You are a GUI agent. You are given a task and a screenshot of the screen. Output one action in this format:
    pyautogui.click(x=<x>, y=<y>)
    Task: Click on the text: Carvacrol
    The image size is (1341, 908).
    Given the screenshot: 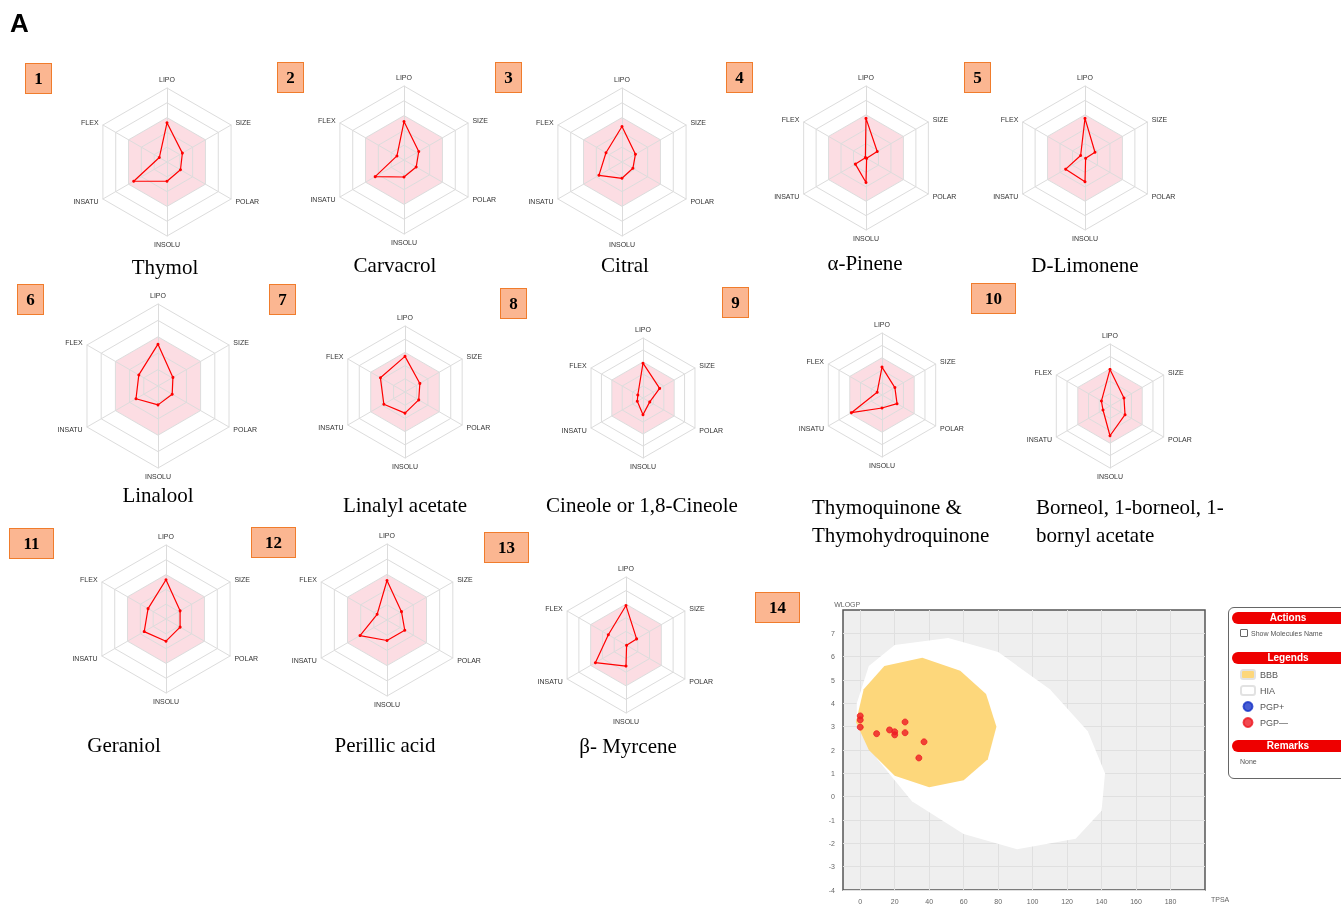 What is the action you would take?
    pyautogui.click(x=395, y=265)
    